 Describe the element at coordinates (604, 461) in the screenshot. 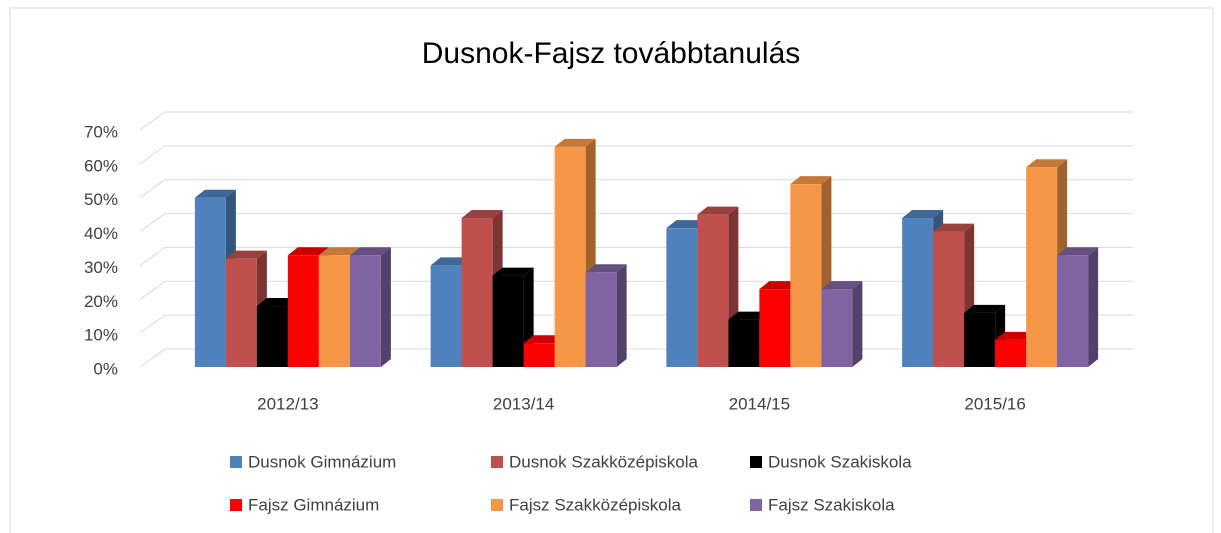

I see `legend-label: Dusnok Szakközépiskola` at that location.